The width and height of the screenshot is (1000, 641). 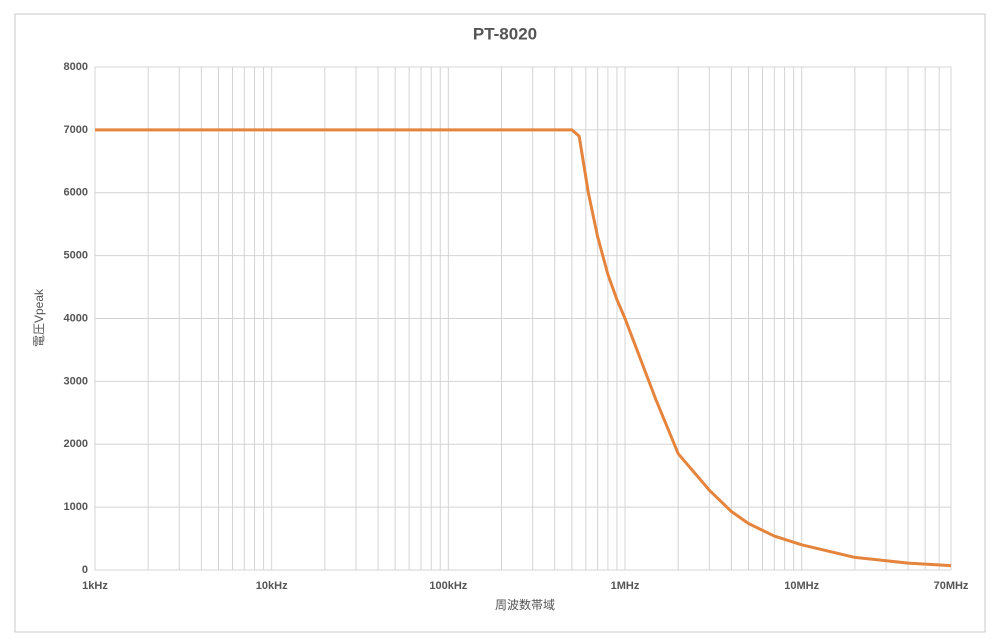 What do you see at coordinates (95, 586) in the screenshot?
I see `x-tick-label: 1kHz` at bounding box center [95, 586].